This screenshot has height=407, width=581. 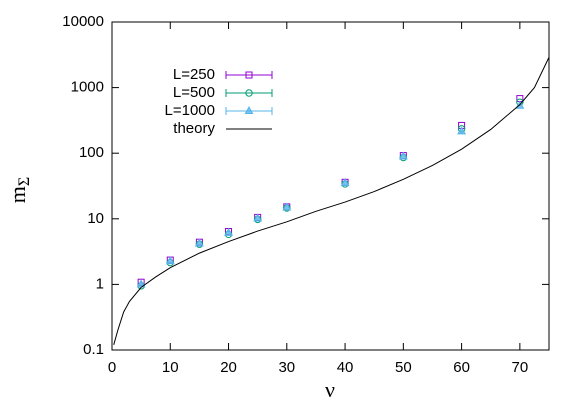 I want to click on x-axis-label: ν, so click(x=330, y=389).